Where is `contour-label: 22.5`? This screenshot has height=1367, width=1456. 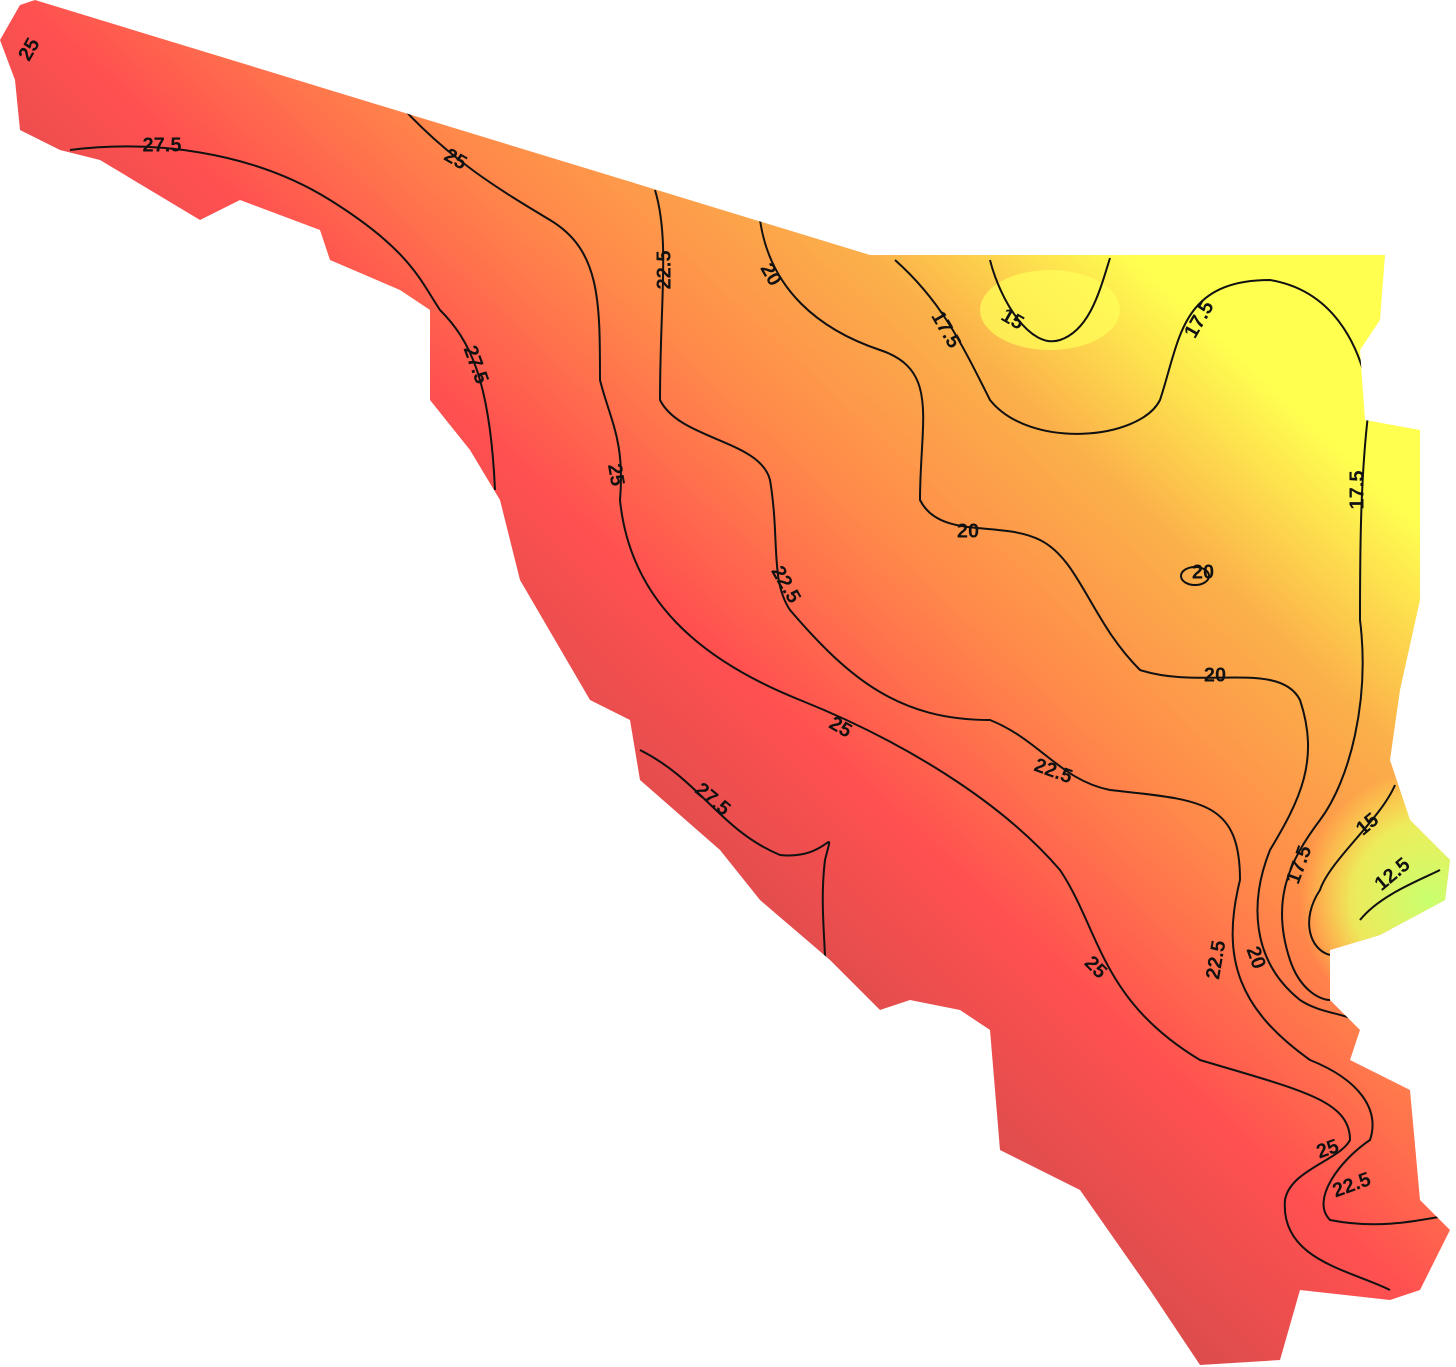 contour-label: 22.5 is located at coordinates (664, 270).